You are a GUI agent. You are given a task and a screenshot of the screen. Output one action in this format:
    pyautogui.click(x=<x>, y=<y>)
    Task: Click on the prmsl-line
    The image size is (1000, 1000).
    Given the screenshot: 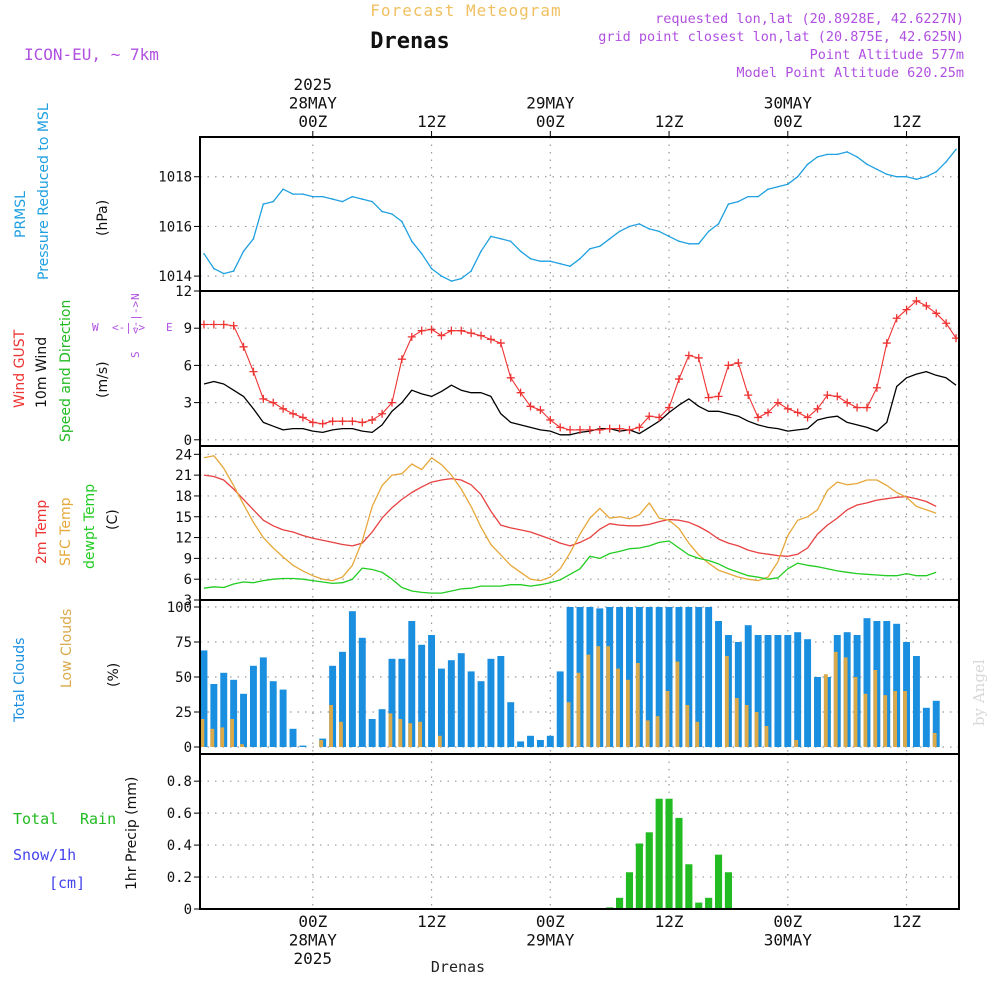 What is the action you would take?
    pyautogui.click(x=580, y=215)
    